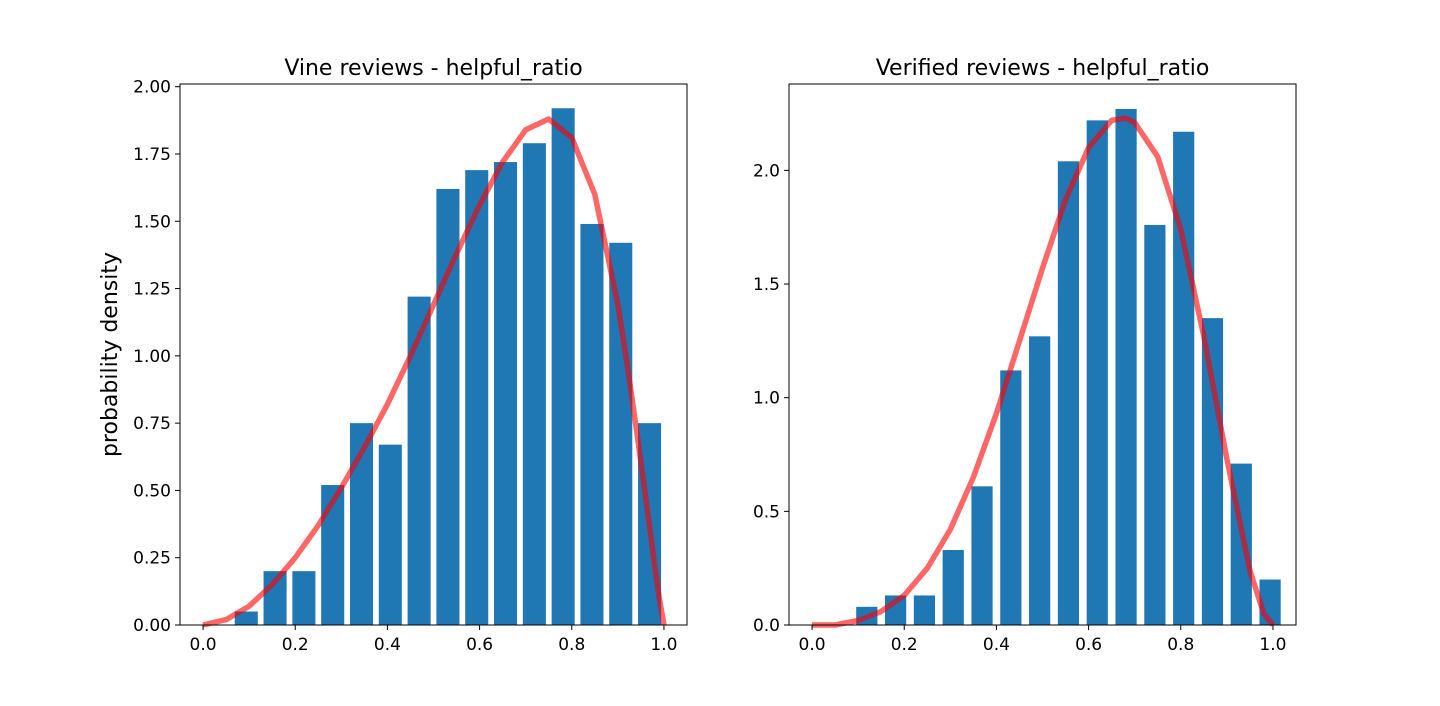 The width and height of the screenshot is (1440, 706). I want to click on y-tick-label: 0.75, so click(152, 424).